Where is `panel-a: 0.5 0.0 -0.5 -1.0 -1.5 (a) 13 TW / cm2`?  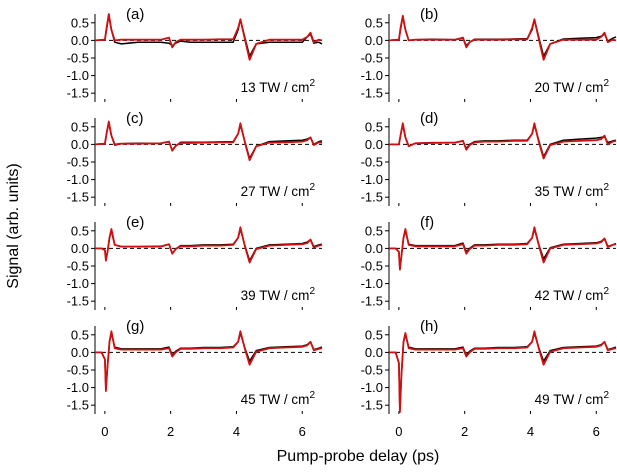 panel-a: 0.5 0.0 -0.5 -1.0 -1.5 (a) 13 TW / cm2 is located at coordinates (195, 54).